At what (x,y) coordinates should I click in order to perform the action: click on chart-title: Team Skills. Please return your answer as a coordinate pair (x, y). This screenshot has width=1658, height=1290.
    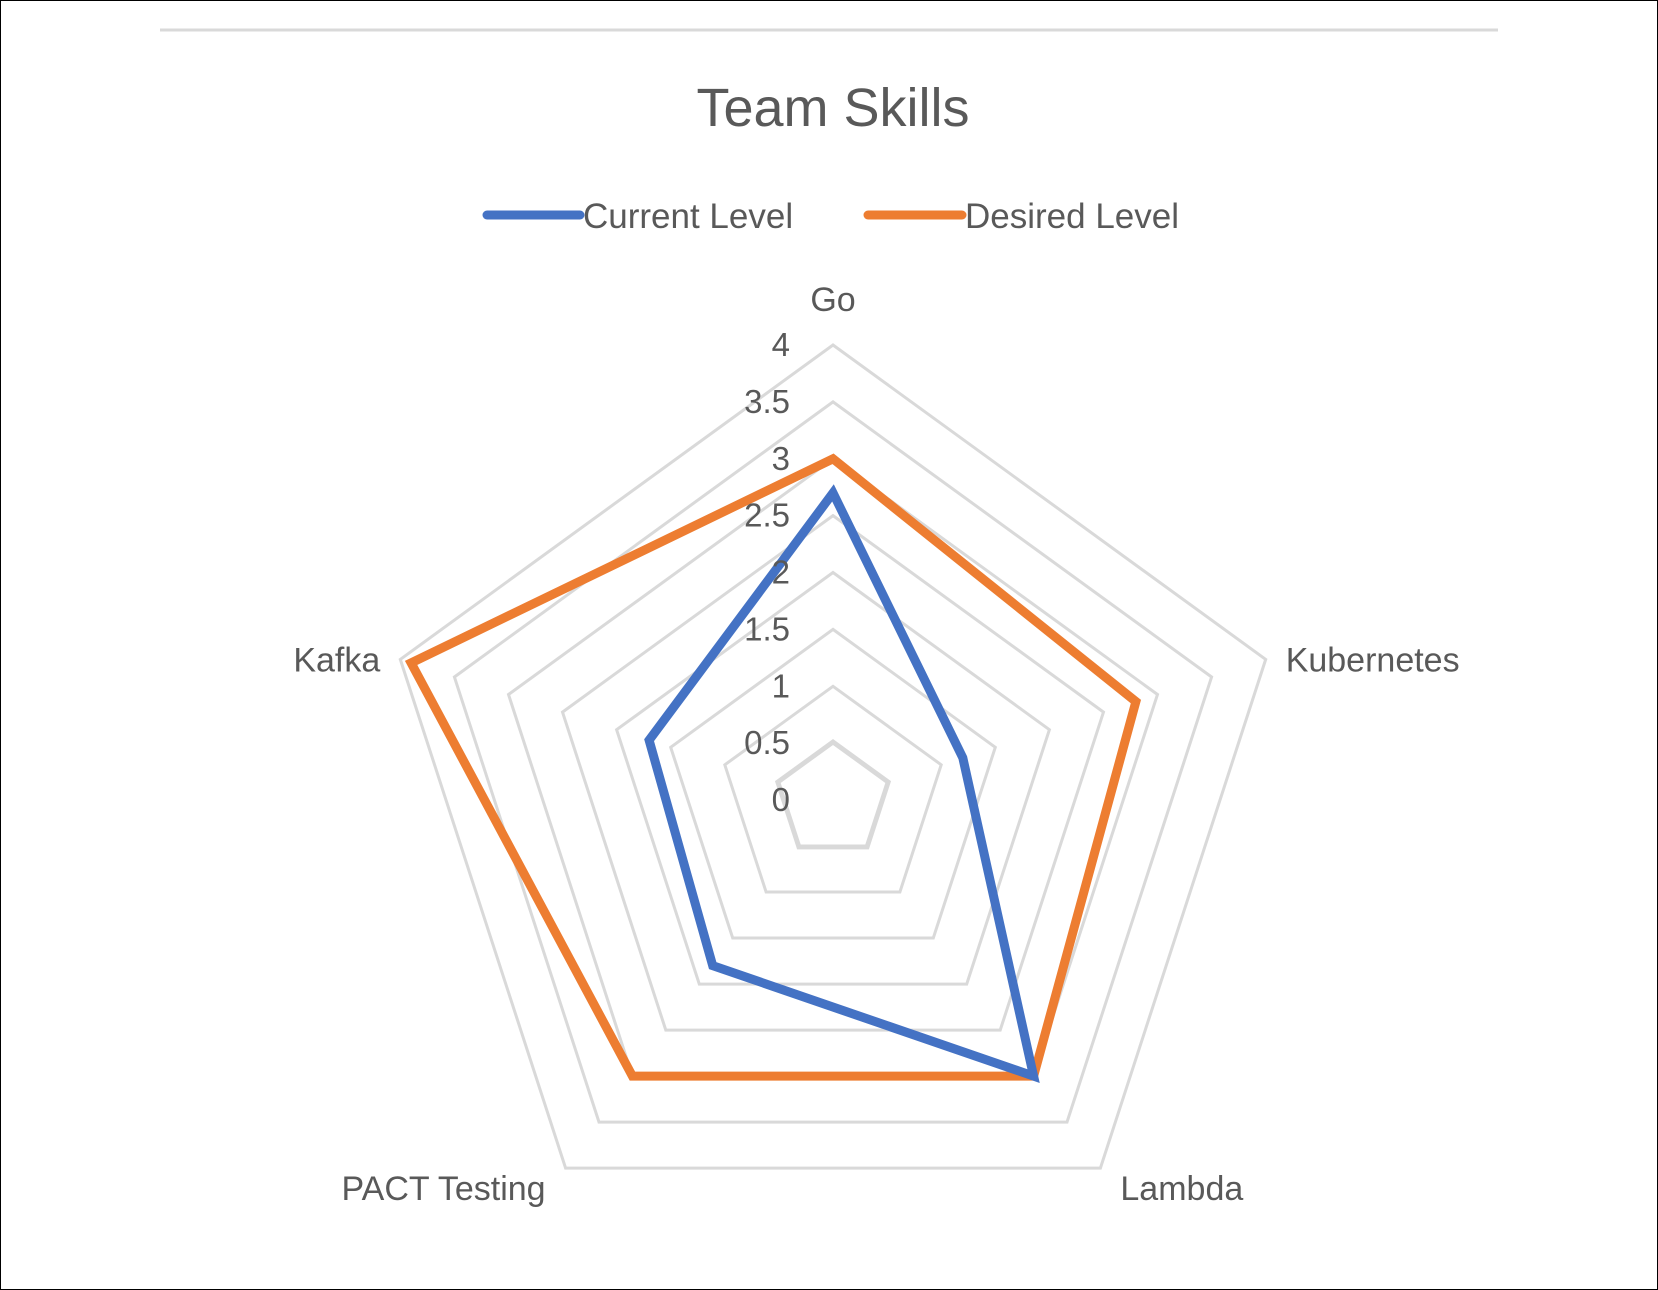
    Looking at the image, I should click on (832, 108).